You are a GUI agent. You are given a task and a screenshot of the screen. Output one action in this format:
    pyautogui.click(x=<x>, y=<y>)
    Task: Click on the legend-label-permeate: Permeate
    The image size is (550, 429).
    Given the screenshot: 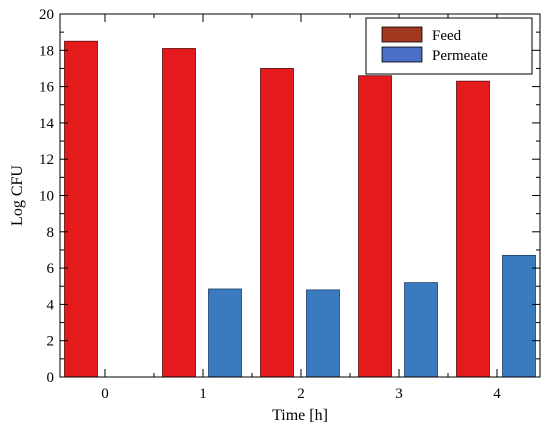 What is the action you would take?
    pyautogui.click(x=460, y=56)
    